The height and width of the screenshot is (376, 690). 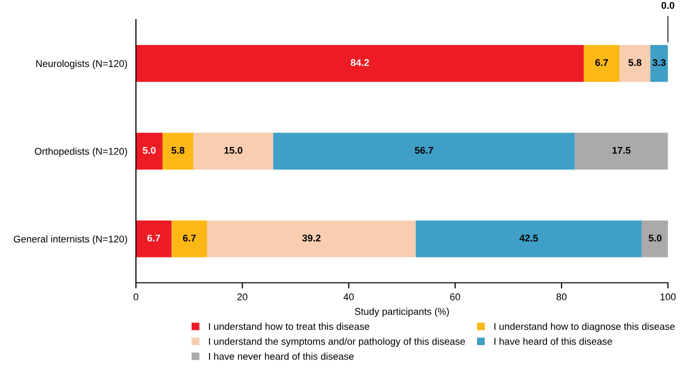 What do you see at coordinates (81, 64) in the screenshot?
I see `y-tick-label: Neurologists (N=120)` at bounding box center [81, 64].